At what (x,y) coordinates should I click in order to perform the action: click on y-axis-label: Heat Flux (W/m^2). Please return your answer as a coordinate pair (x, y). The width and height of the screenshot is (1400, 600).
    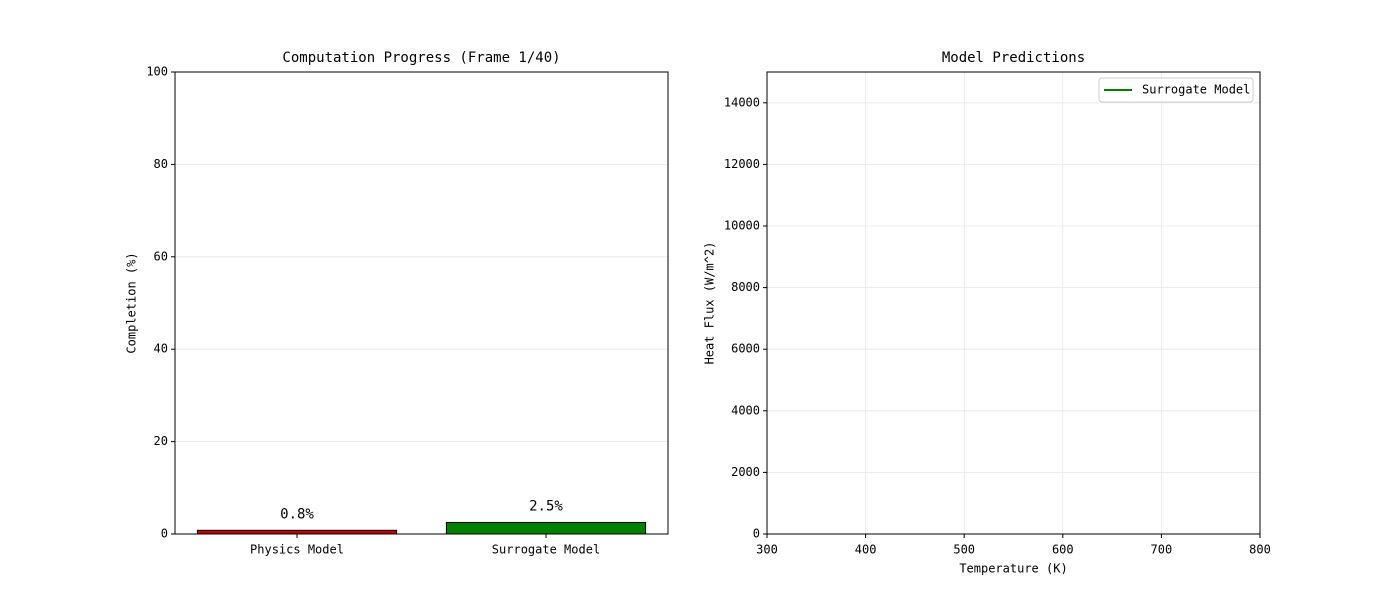
    Looking at the image, I should click on (710, 303).